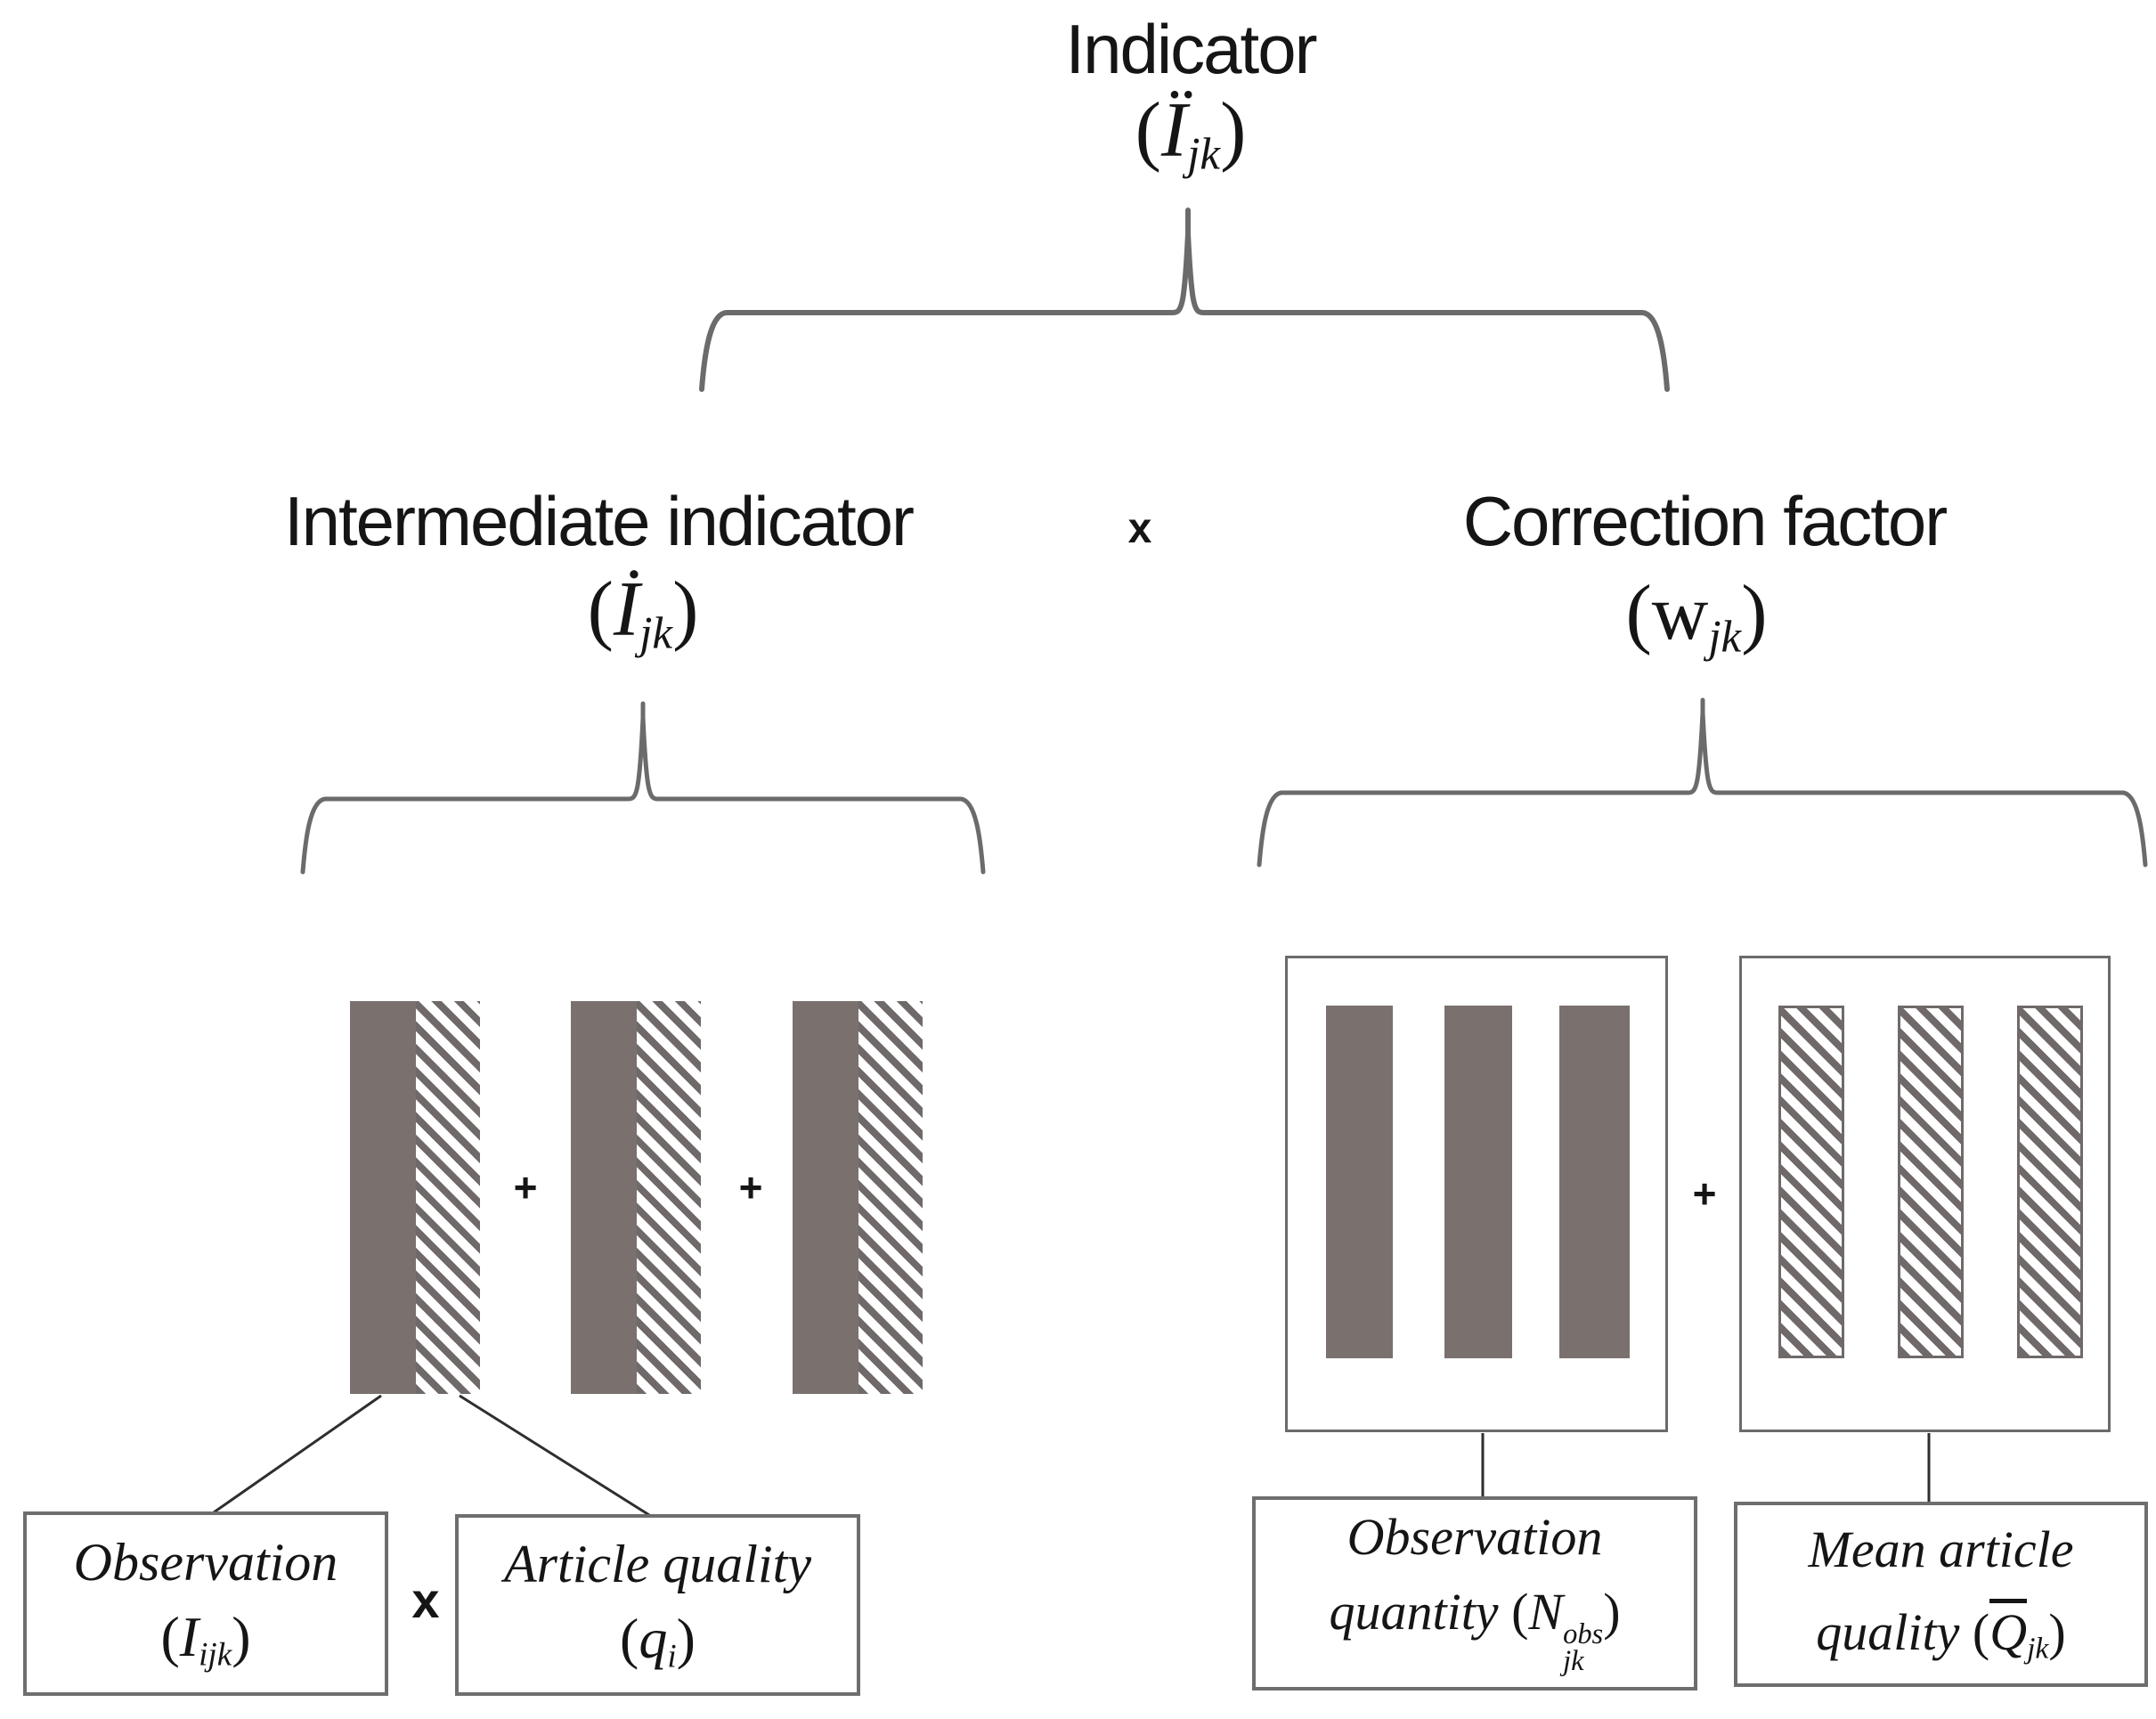 This screenshot has height=1719, width=2156. I want to click on intermediate-symbol: (İjk), so click(643, 612).